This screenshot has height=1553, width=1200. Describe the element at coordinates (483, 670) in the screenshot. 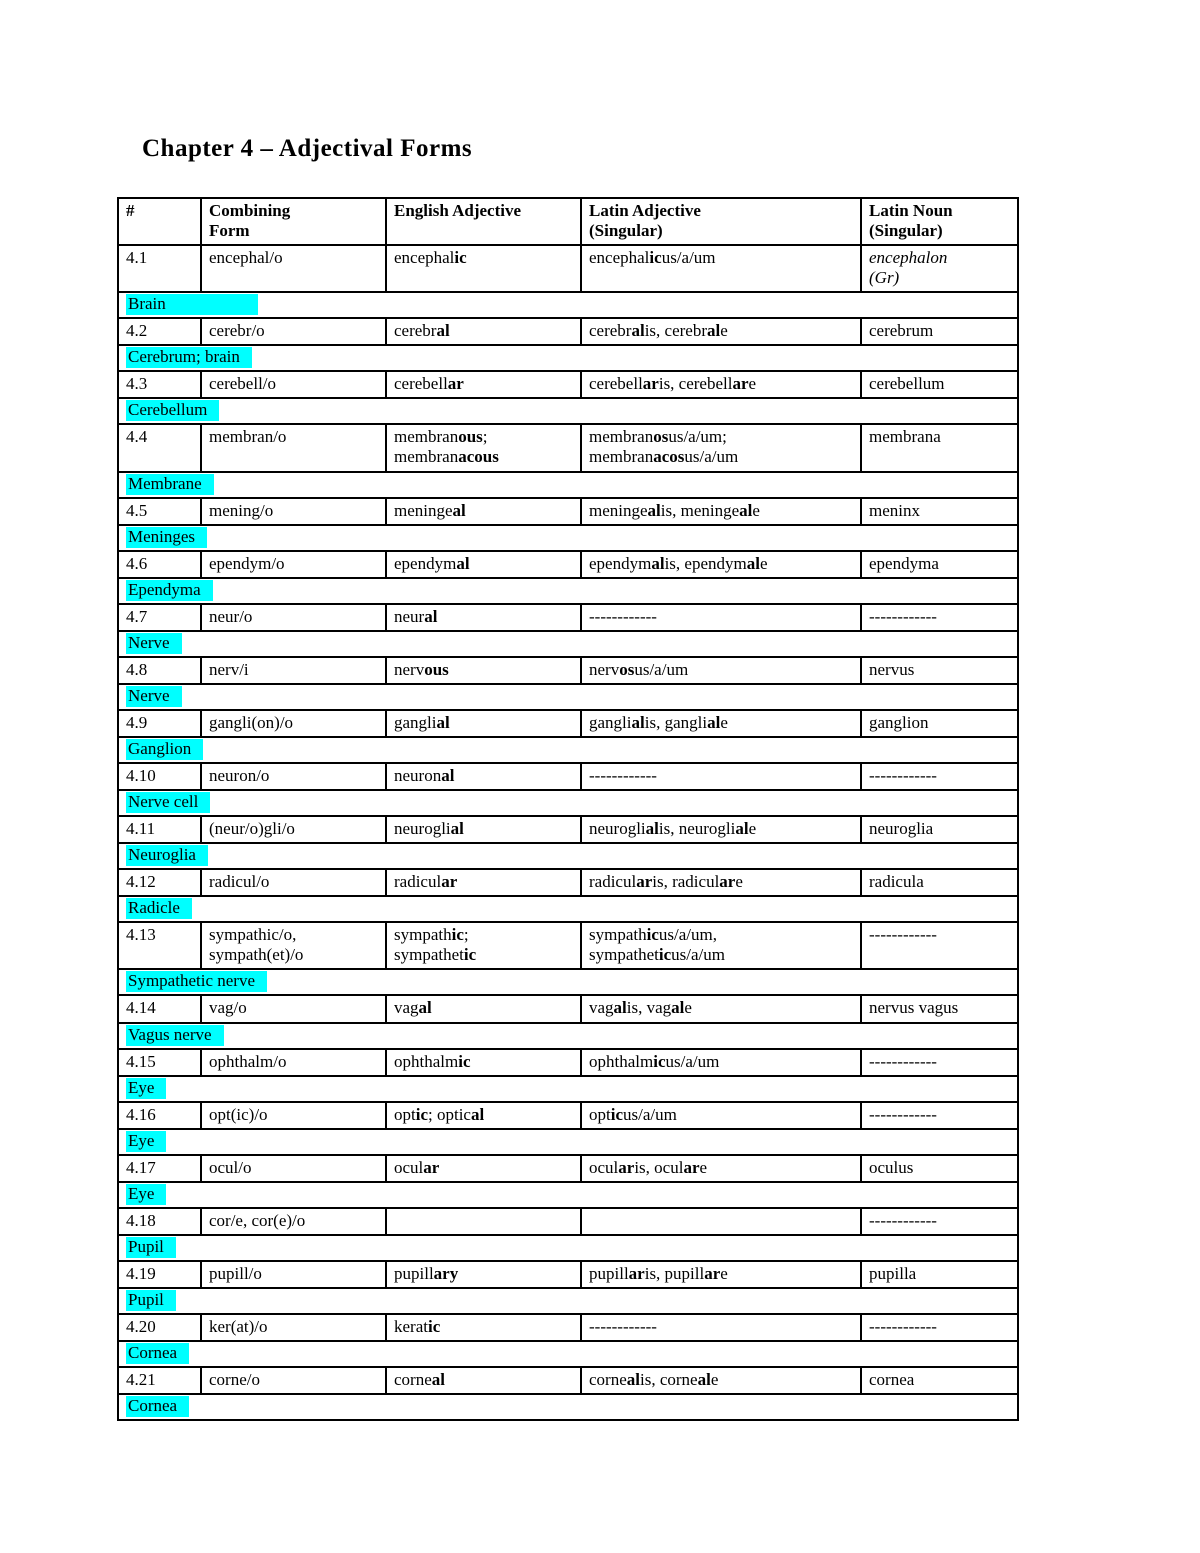

I see `cell-english-adjective: nervous` at that location.